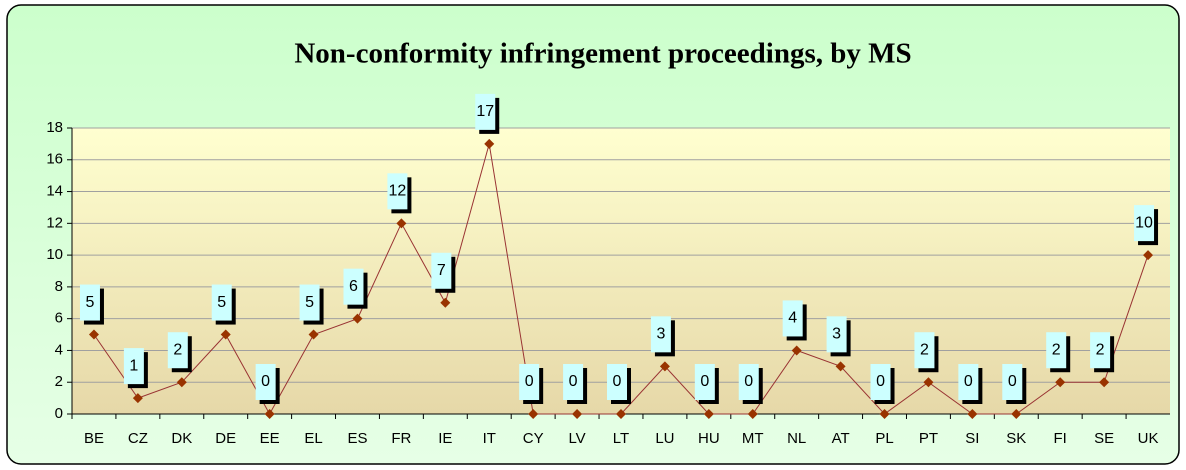 The image size is (1186, 470). Describe the element at coordinates (1148, 438) in the screenshot. I see `x-tick-label: UK` at that location.